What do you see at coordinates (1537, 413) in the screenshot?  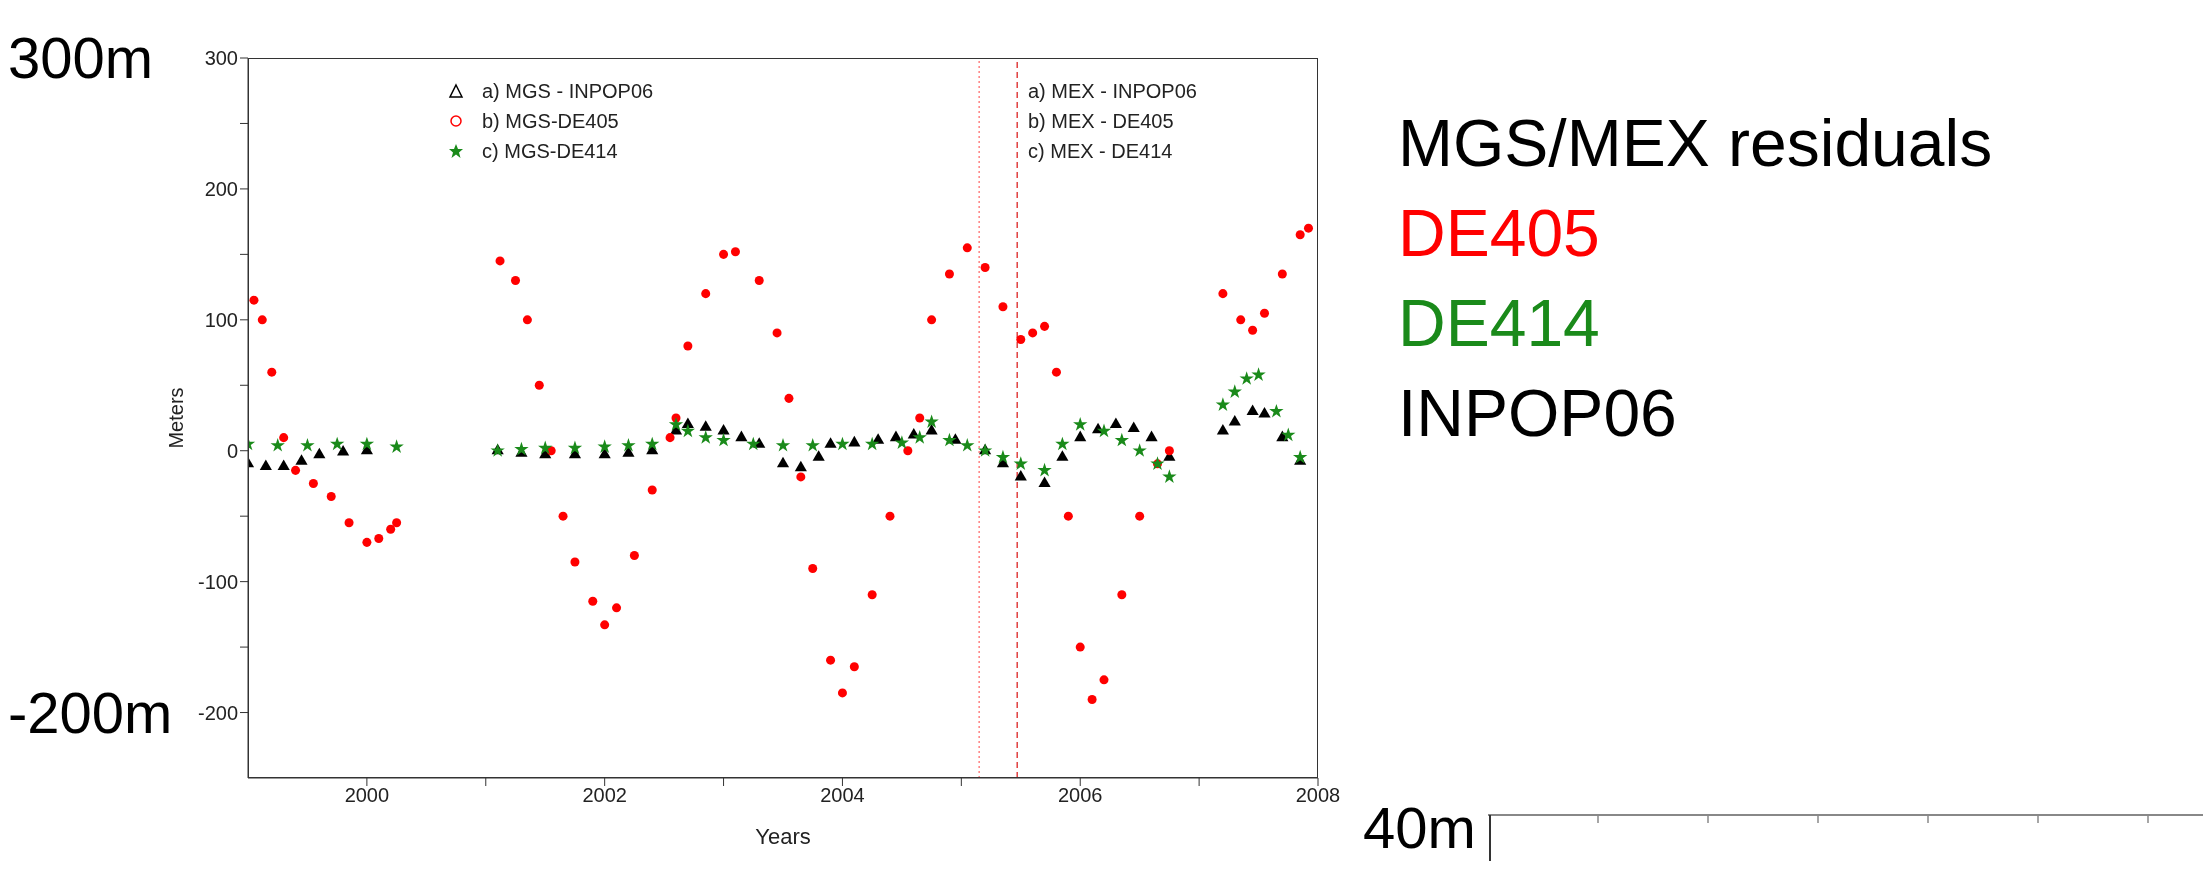 I see `text: INPOP06` at bounding box center [1537, 413].